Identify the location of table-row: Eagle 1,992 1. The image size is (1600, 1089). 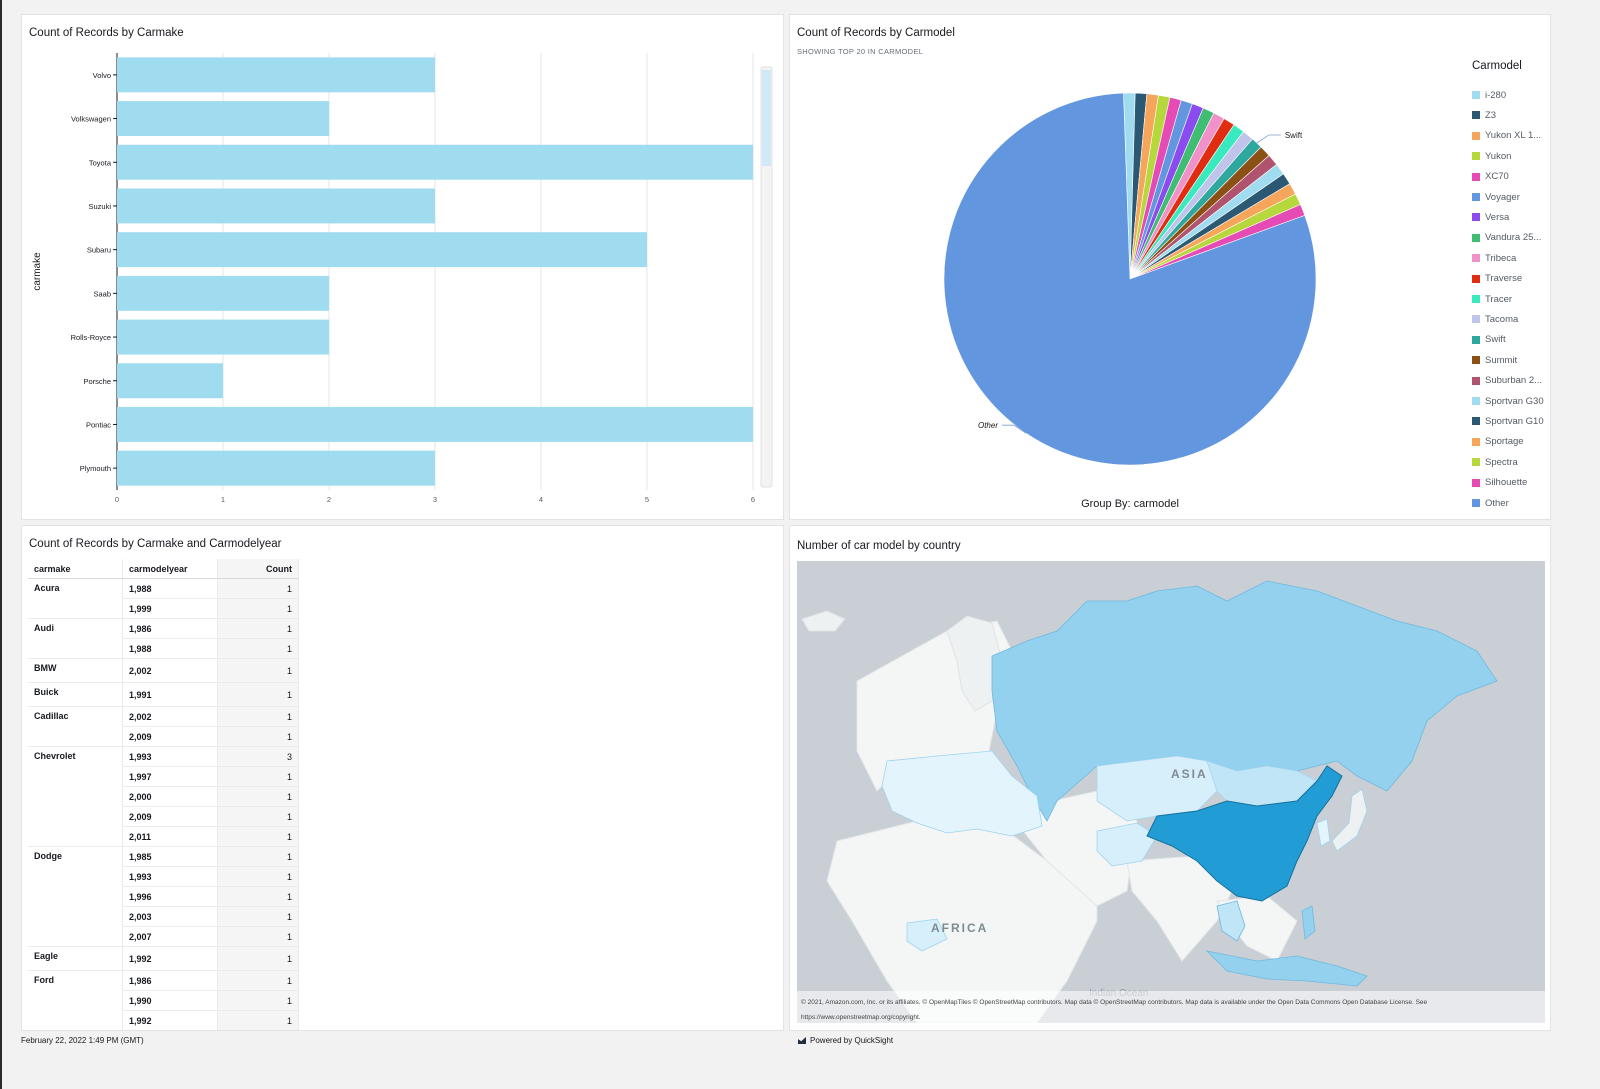
(163, 958).